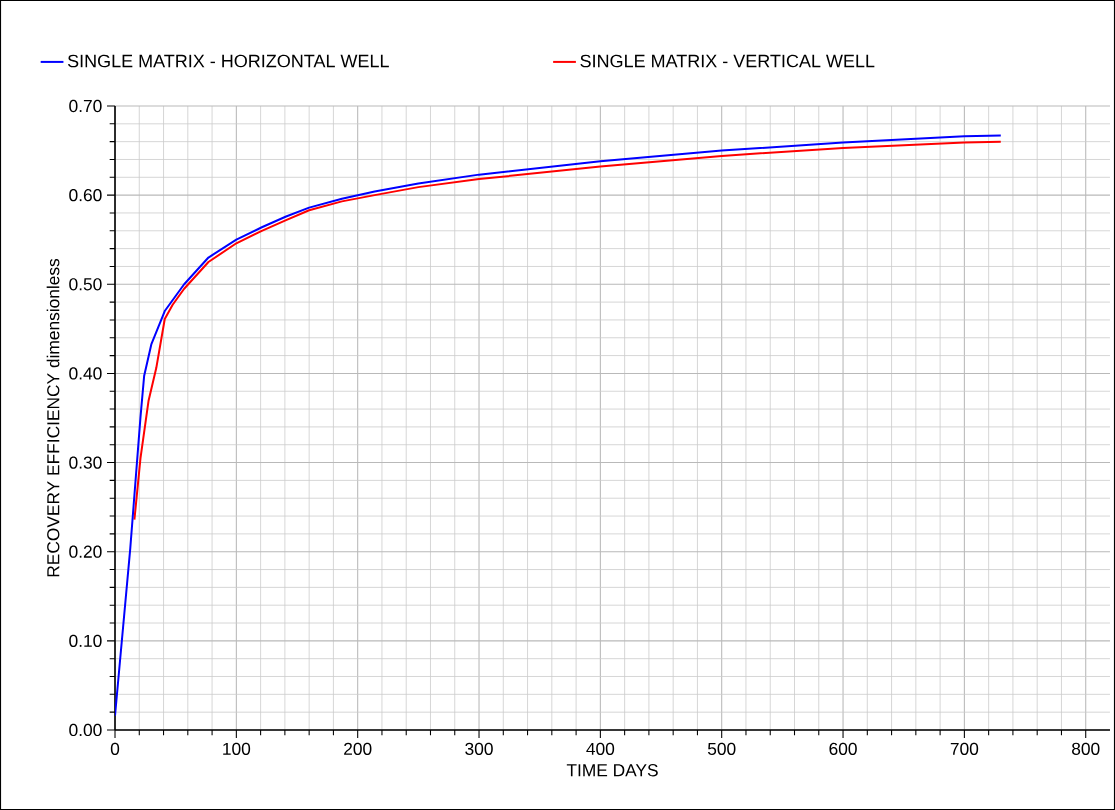 This screenshot has width=1115, height=810. What do you see at coordinates (600, 748) in the screenshot?
I see `x-tick-label: 400` at bounding box center [600, 748].